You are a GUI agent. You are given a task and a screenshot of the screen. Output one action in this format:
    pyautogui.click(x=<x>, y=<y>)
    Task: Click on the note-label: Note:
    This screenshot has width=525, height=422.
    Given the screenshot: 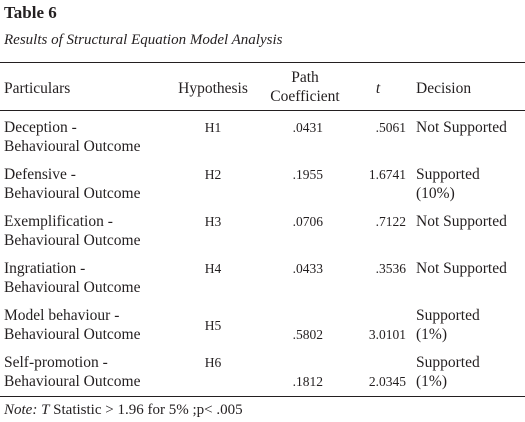 What is the action you would take?
    pyautogui.click(x=21, y=410)
    